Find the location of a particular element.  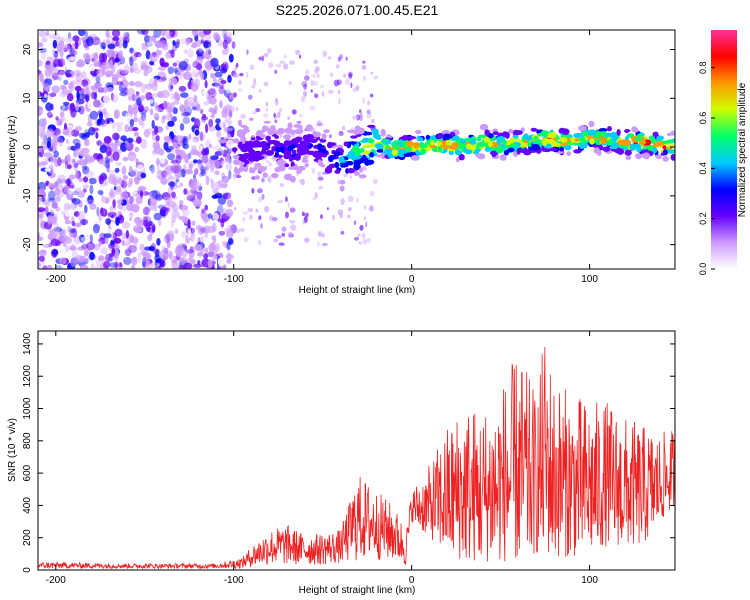

spectrogram-y-label: Frequency (Hz) is located at coordinates (12, 150).